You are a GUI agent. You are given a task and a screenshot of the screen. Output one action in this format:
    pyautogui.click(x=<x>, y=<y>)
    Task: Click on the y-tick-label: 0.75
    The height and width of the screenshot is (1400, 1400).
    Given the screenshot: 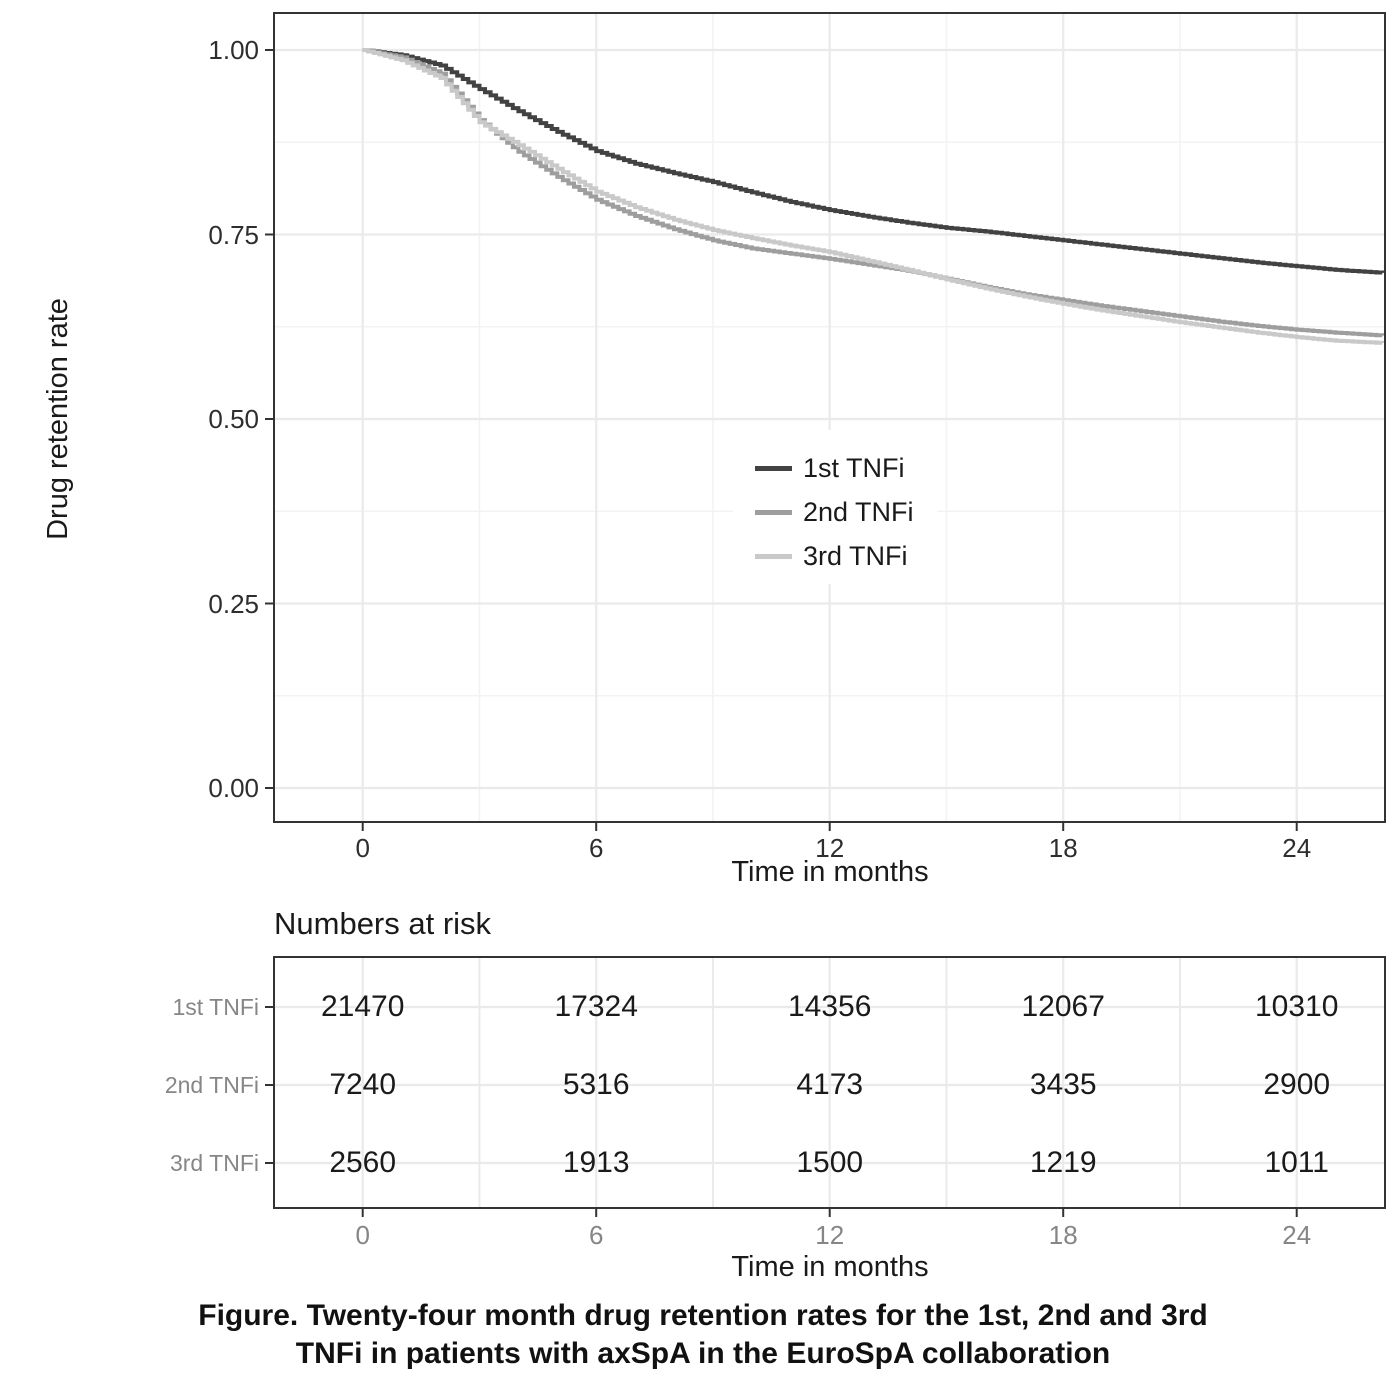 What is the action you would take?
    pyautogui.click(x=233, y=234)
    